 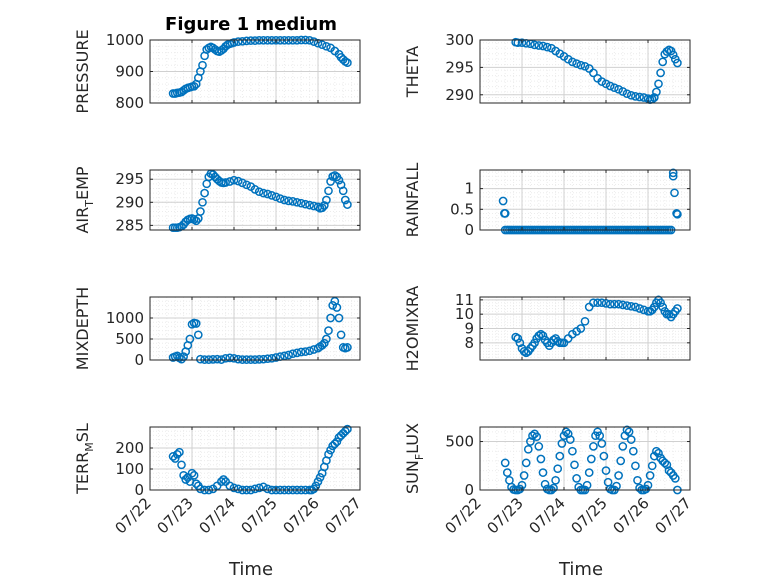 I want to click on y-axis-label: PRESSURE, so click(x=82, y=71).